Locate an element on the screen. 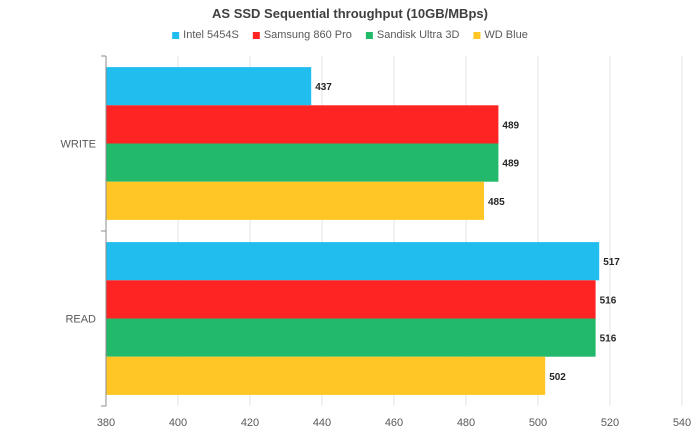 The height and width of the screenshot is (435, 700). legend-label-2: Sandisk Ultra 3D is located at coordinates (418, 35).